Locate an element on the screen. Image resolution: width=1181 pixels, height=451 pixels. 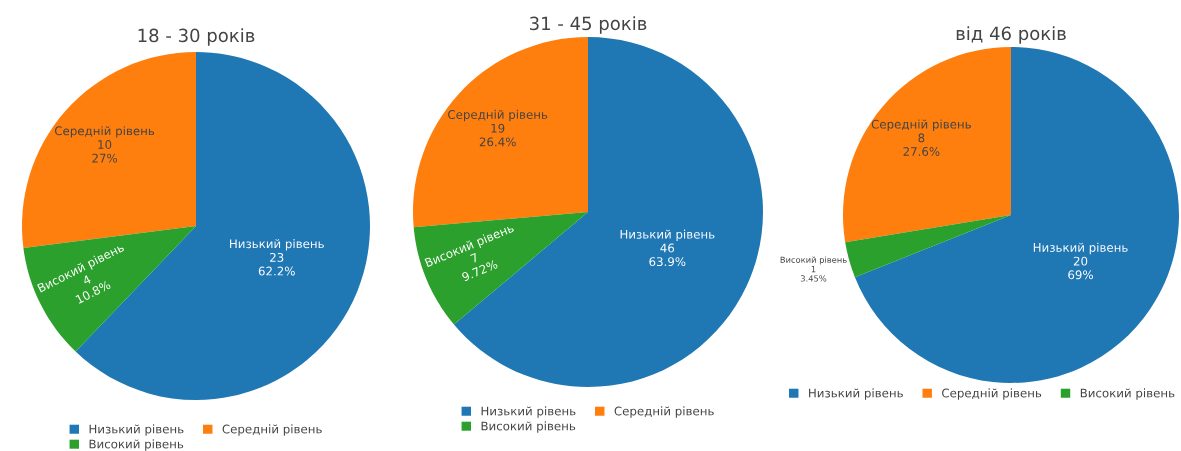
data-label: 8 27.6% is located at coordinates (921, 144).